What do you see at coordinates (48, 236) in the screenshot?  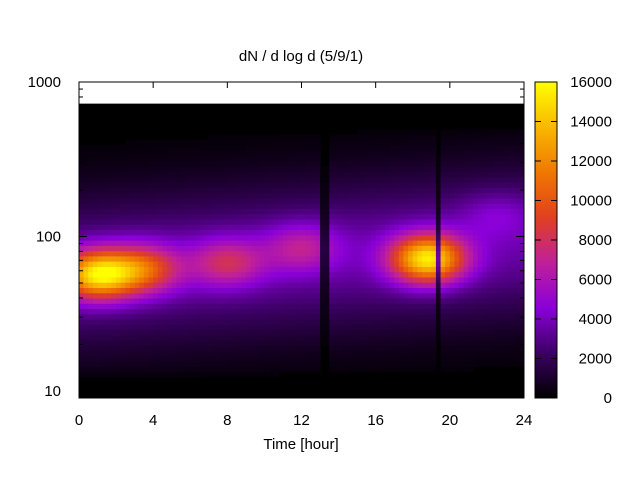 I see `y-tick-label: 100` at bounding box center [48, 236].